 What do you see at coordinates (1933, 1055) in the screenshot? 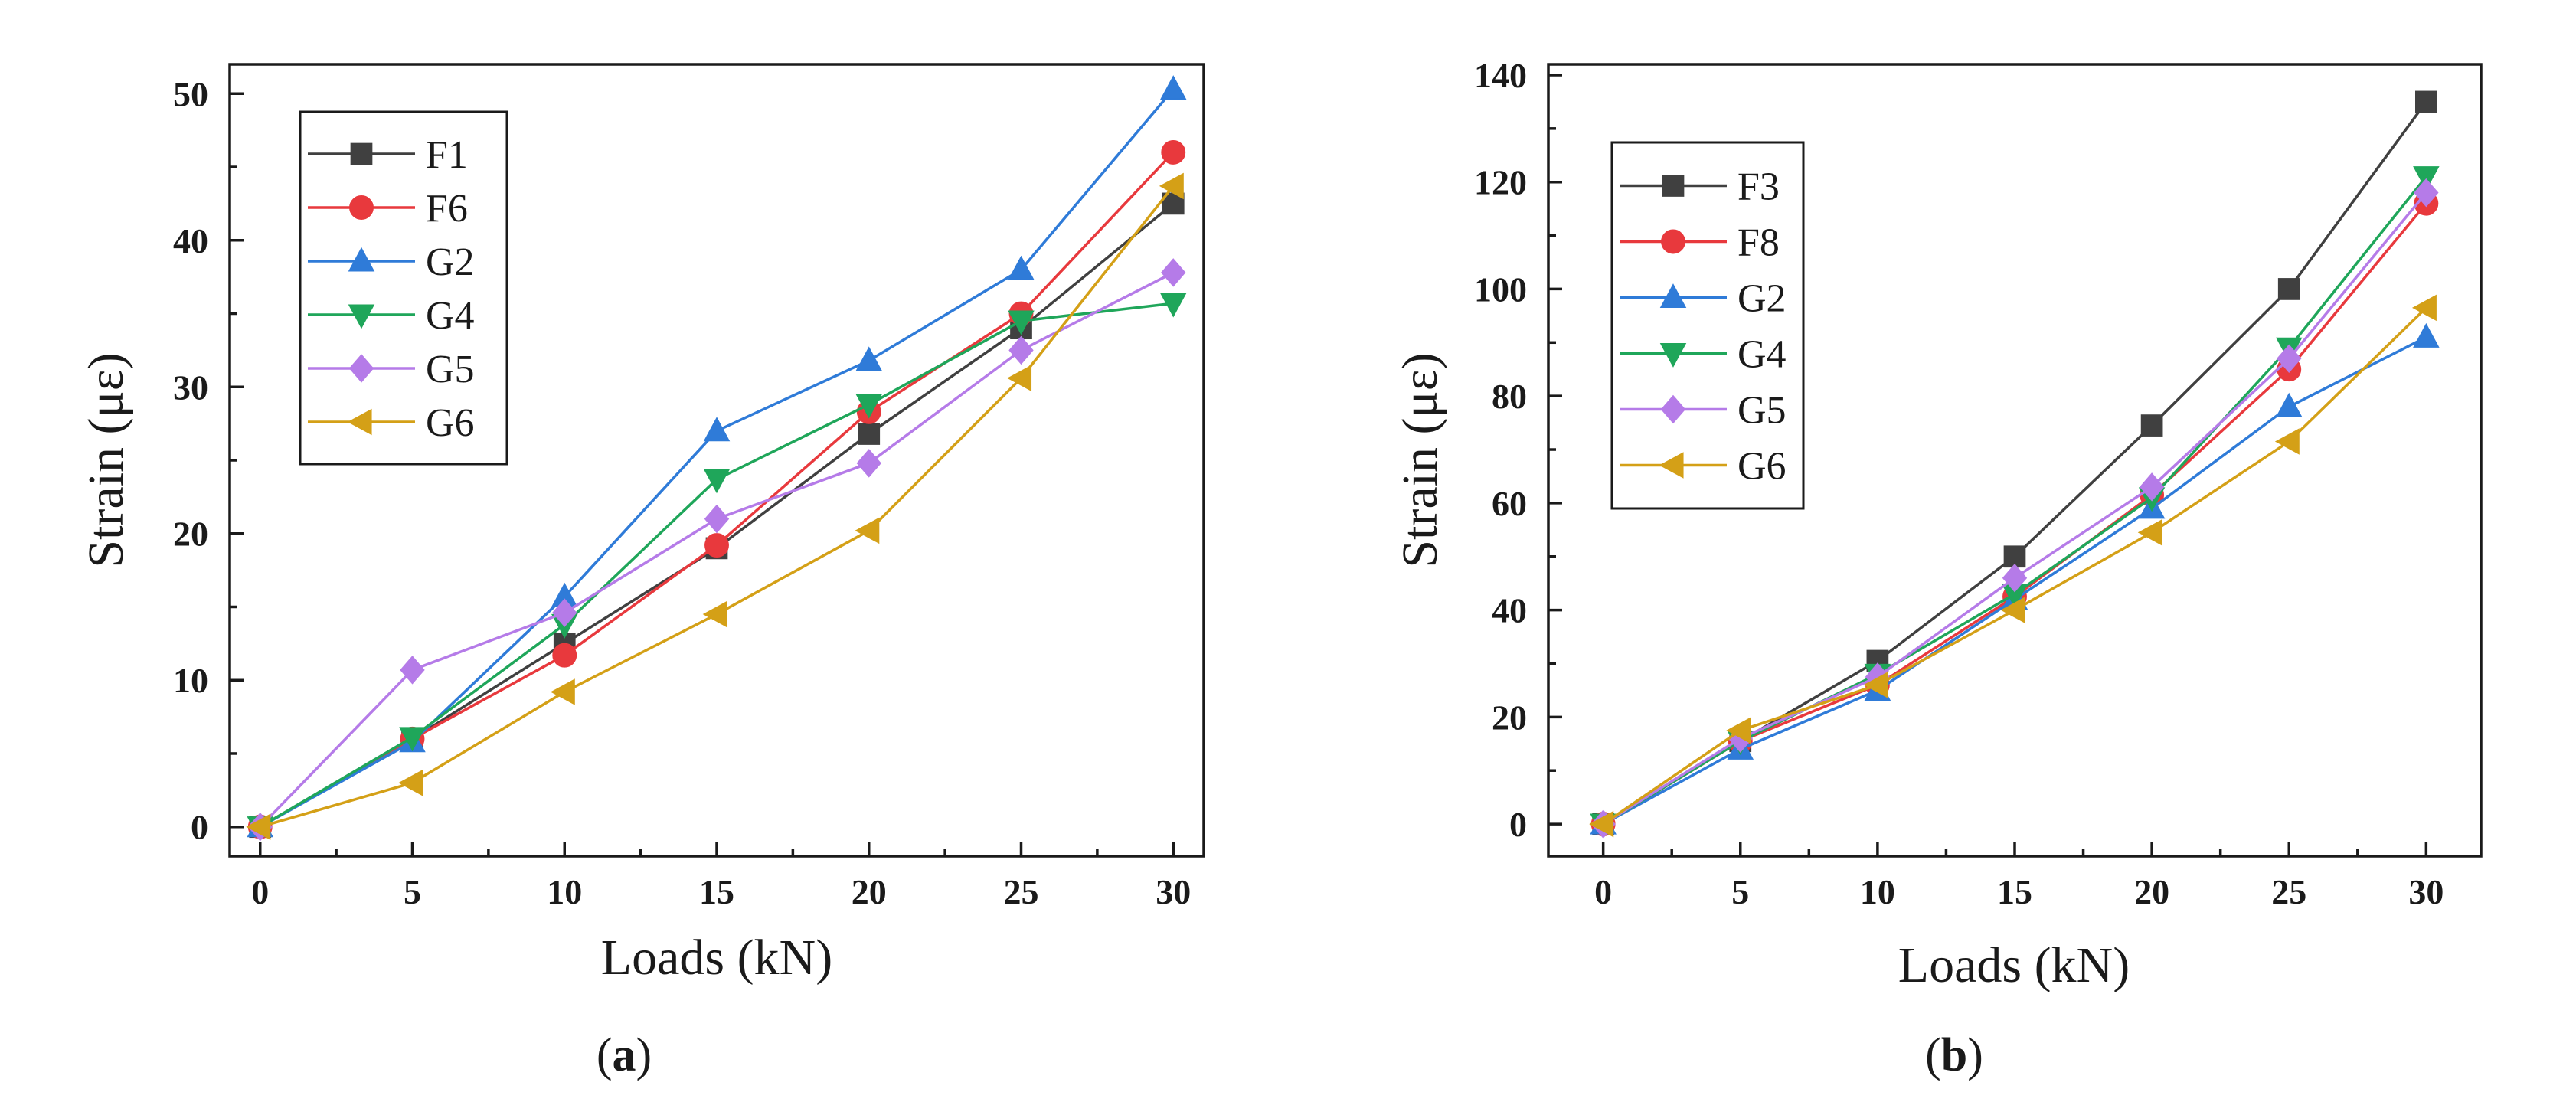
I see `caption-b-open: (` at bounding box center [1933, 1055].